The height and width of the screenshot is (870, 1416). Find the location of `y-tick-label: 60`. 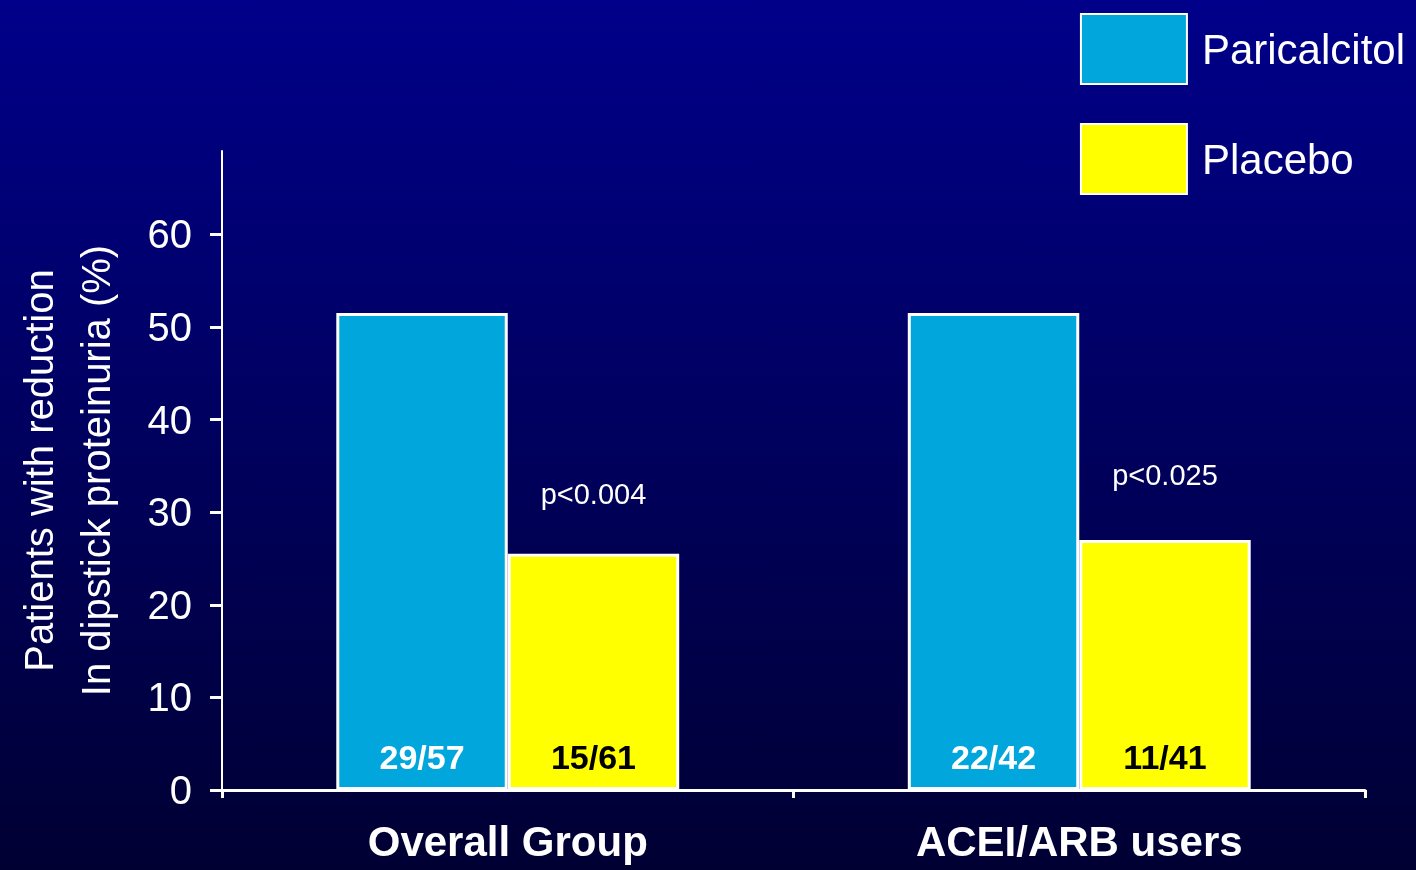

y-tick-label: 60 is located at coordinates (169, 234).